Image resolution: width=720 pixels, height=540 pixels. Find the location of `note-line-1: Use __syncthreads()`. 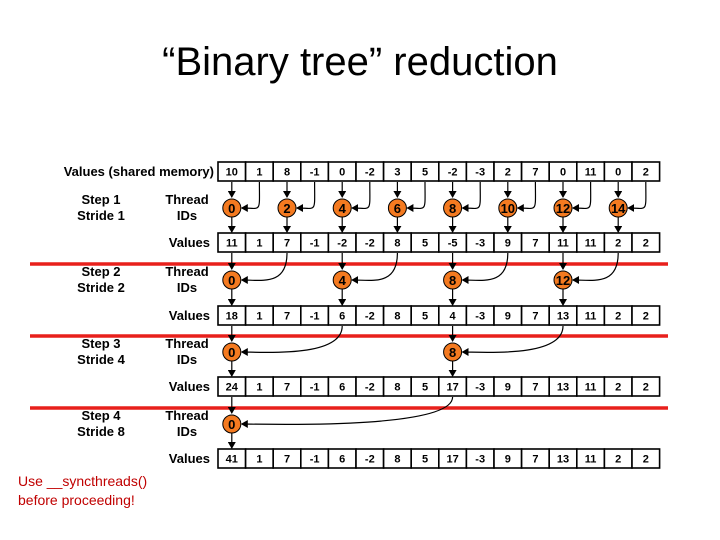

note-line-1: Use __syncthreads() is located at coordinates (83, 481).